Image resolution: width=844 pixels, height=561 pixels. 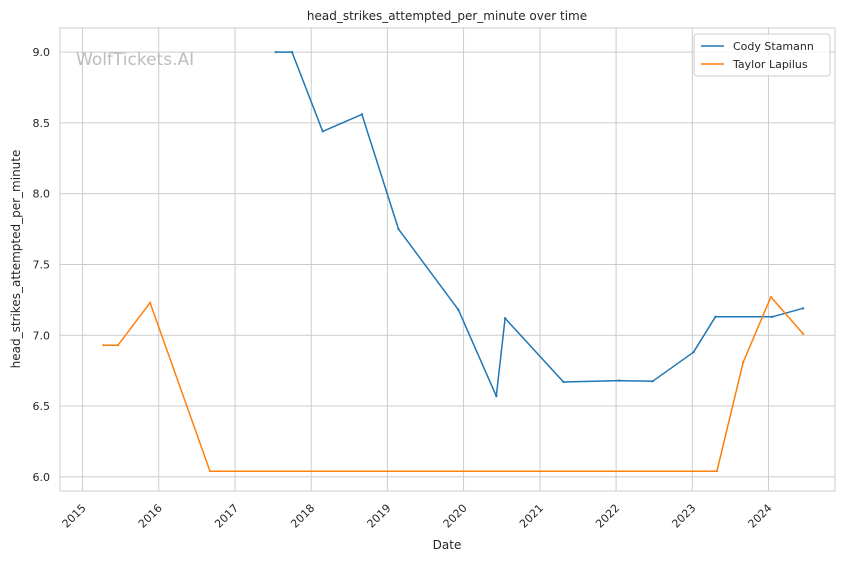 I want to click on legend: Cody Stamann Taylor Lapilus, so click(x=762, y=55).